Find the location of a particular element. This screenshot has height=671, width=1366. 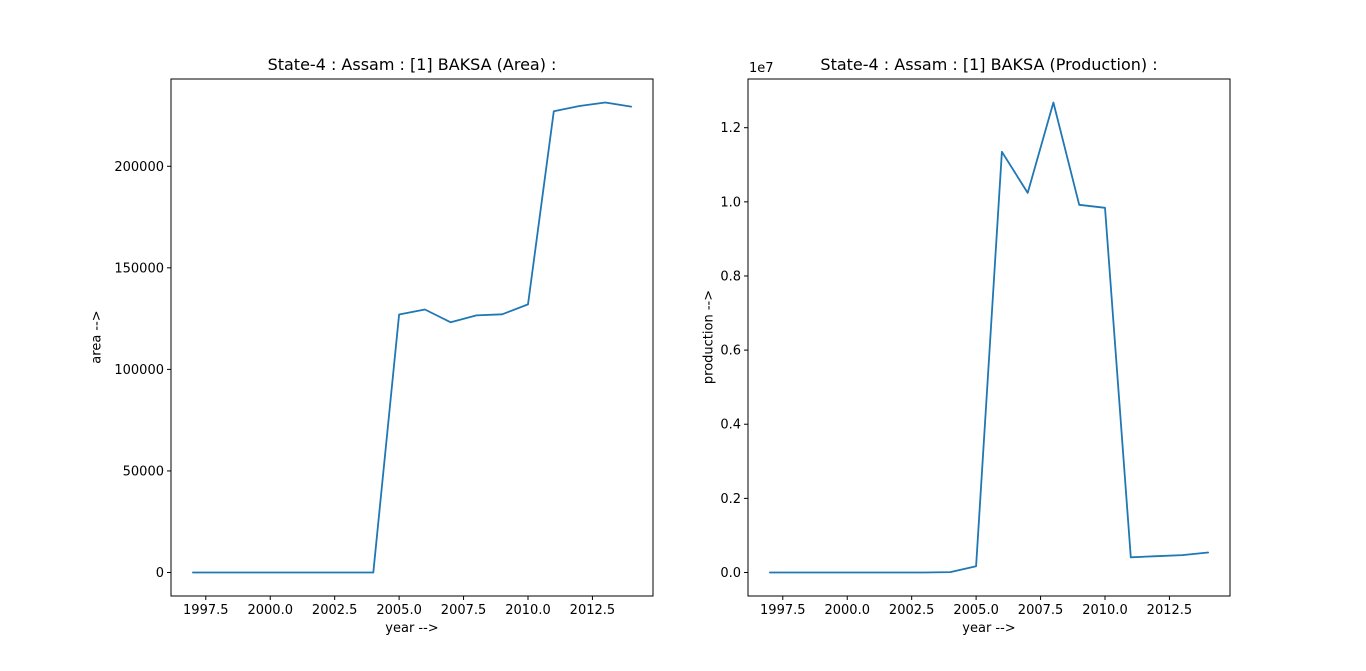

y-tick-label: 0.0 is located at coordinates (730, 573).